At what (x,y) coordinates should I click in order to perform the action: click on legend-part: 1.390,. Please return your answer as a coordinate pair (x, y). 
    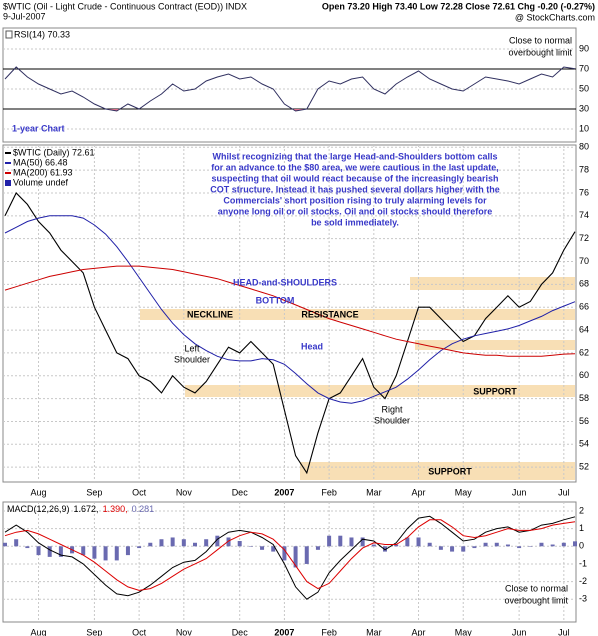
    Looking at the image, I should click on (115, 509).